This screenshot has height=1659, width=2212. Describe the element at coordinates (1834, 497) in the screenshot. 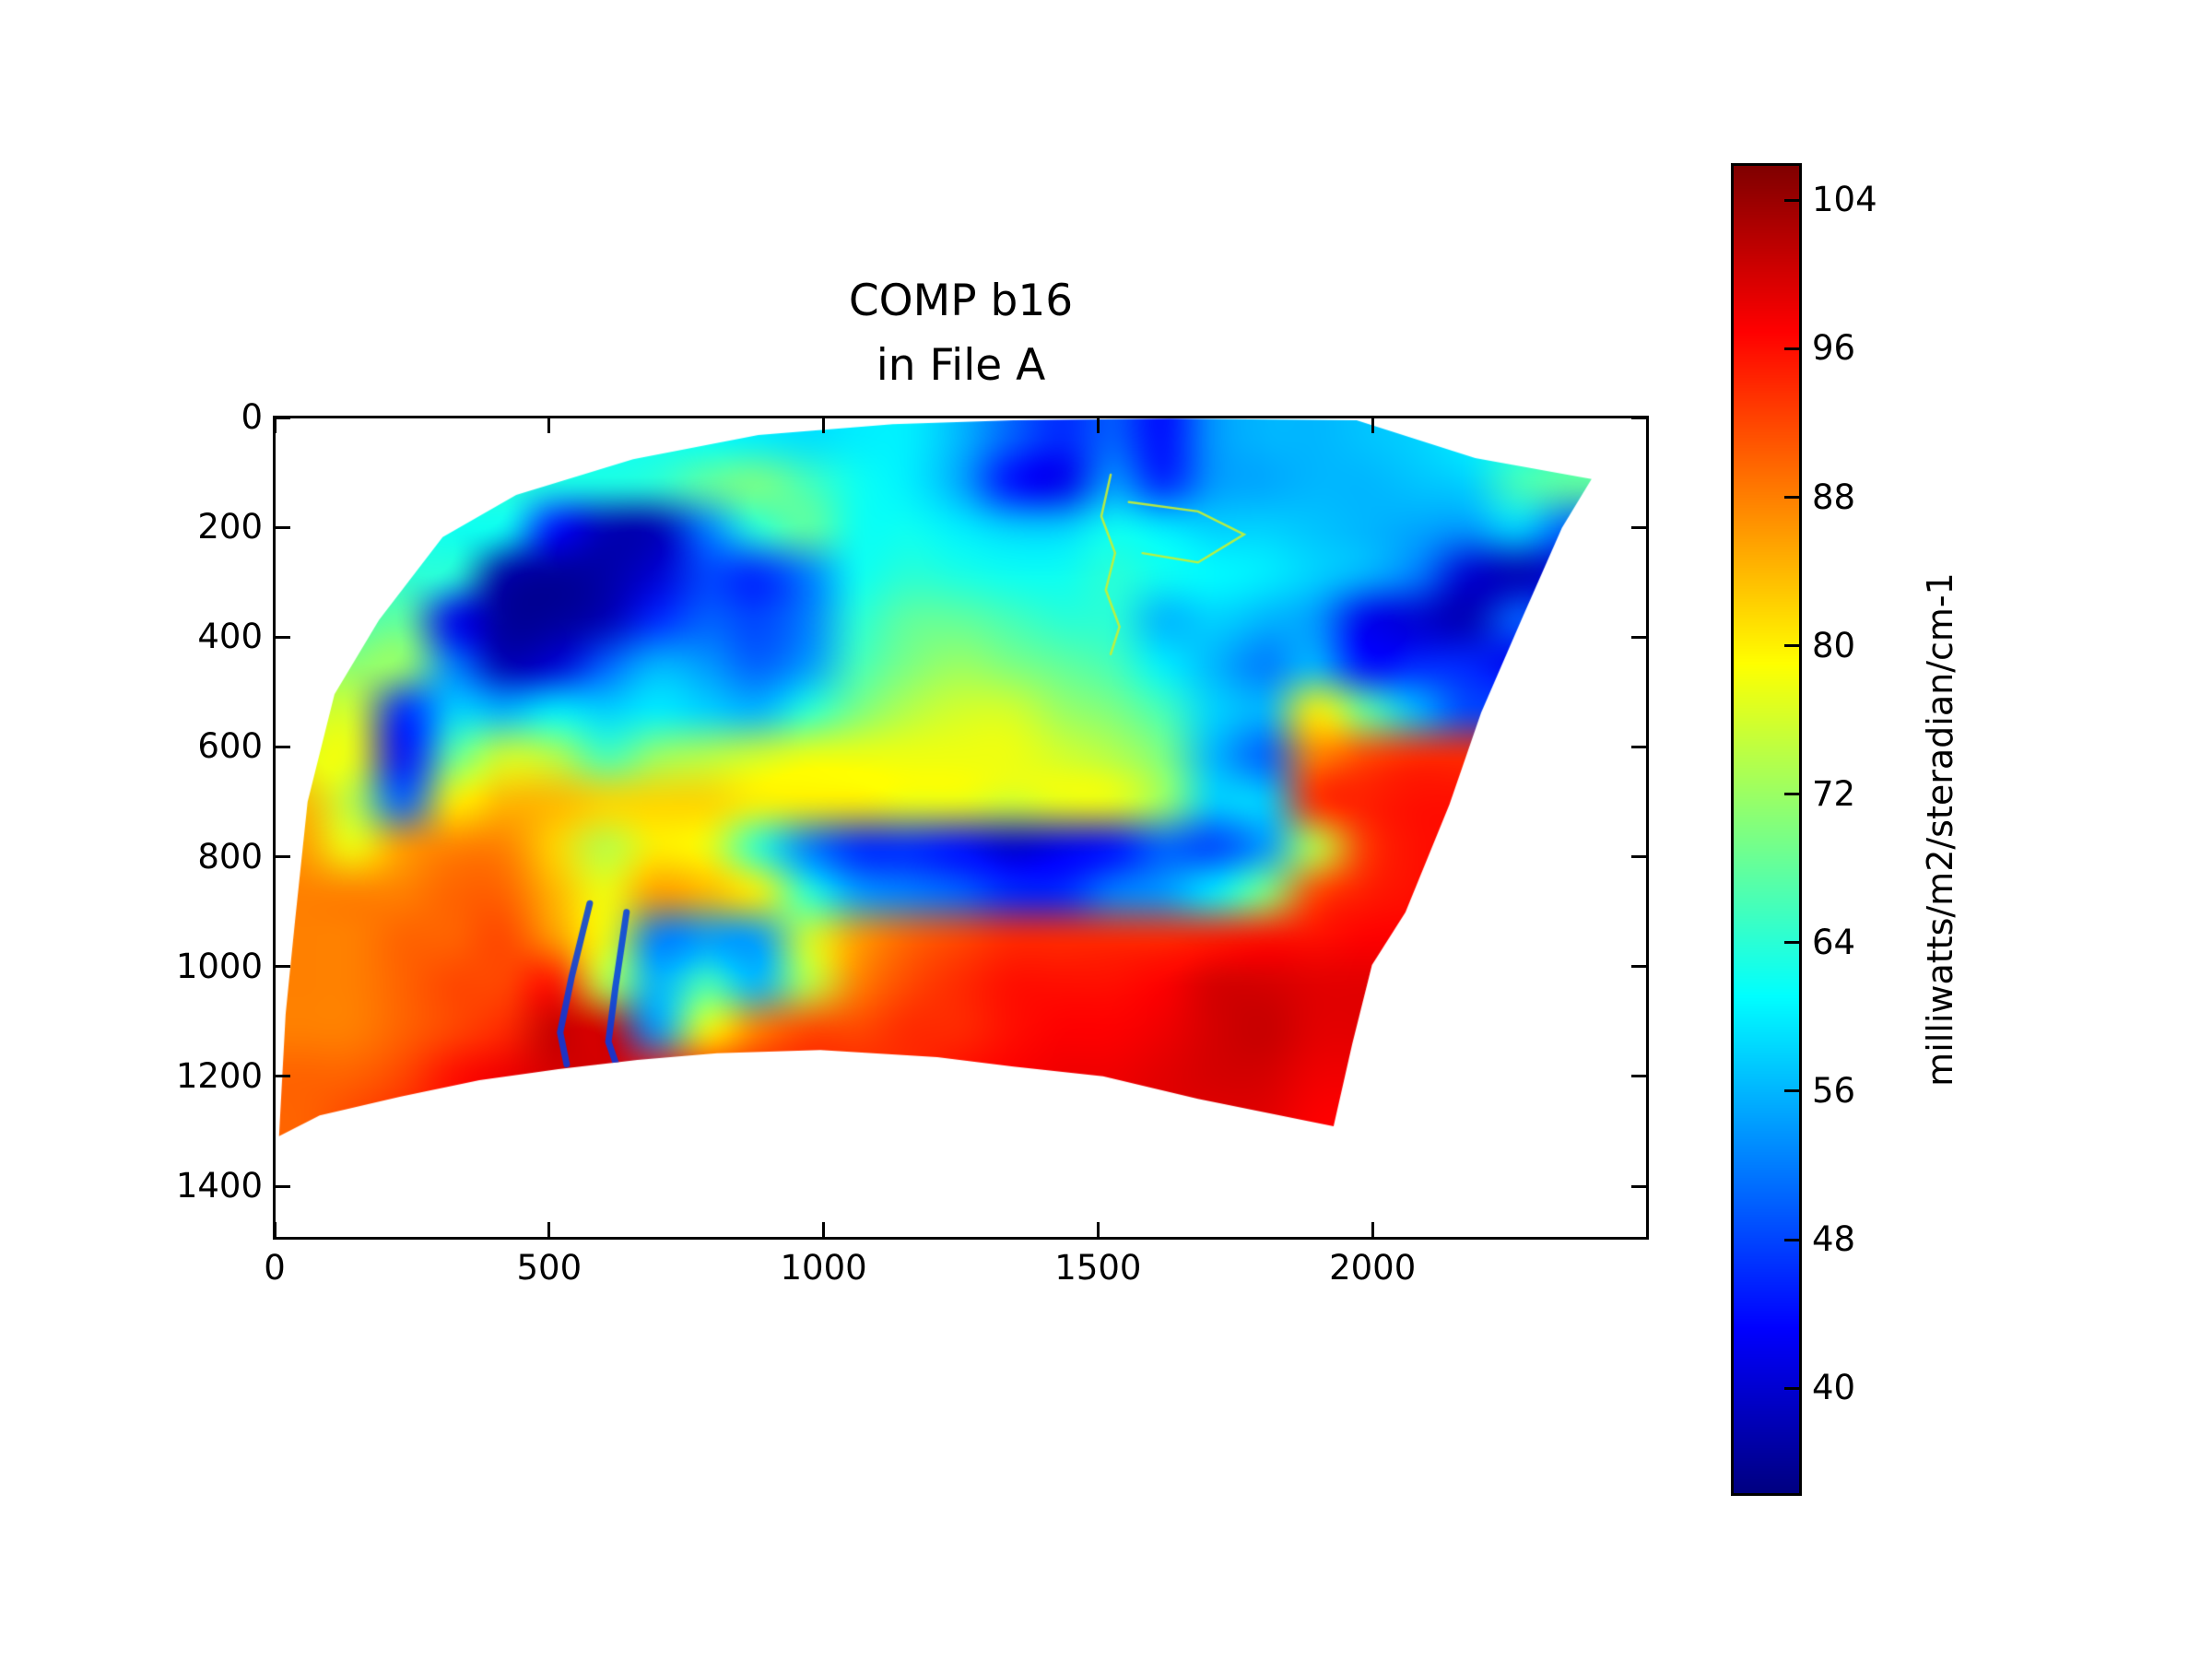

I see `colorbar-tick-label: 88` at that location.